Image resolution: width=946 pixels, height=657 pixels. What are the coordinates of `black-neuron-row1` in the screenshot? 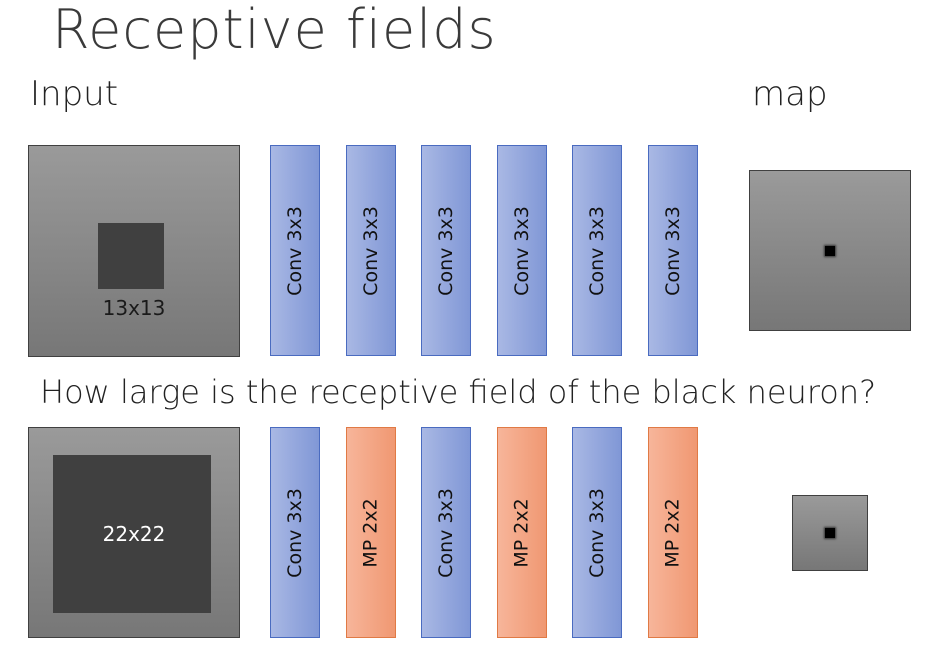 It's located at (830, 251).